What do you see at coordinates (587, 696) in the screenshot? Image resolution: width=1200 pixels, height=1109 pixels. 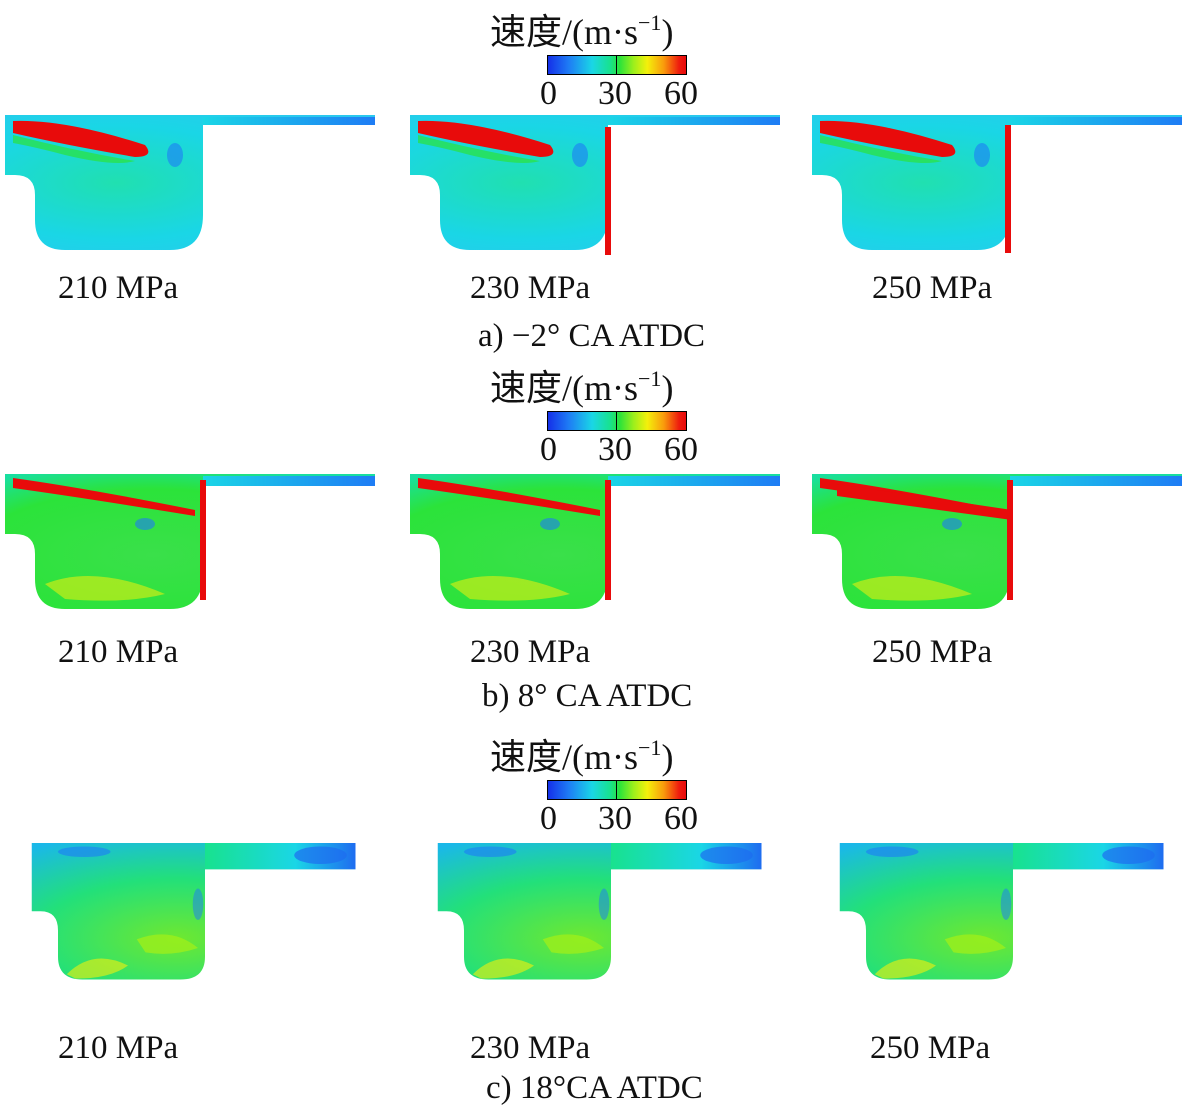 I see `caption-b: b) 8° CA ATDC` at bounding box center [587, 696].